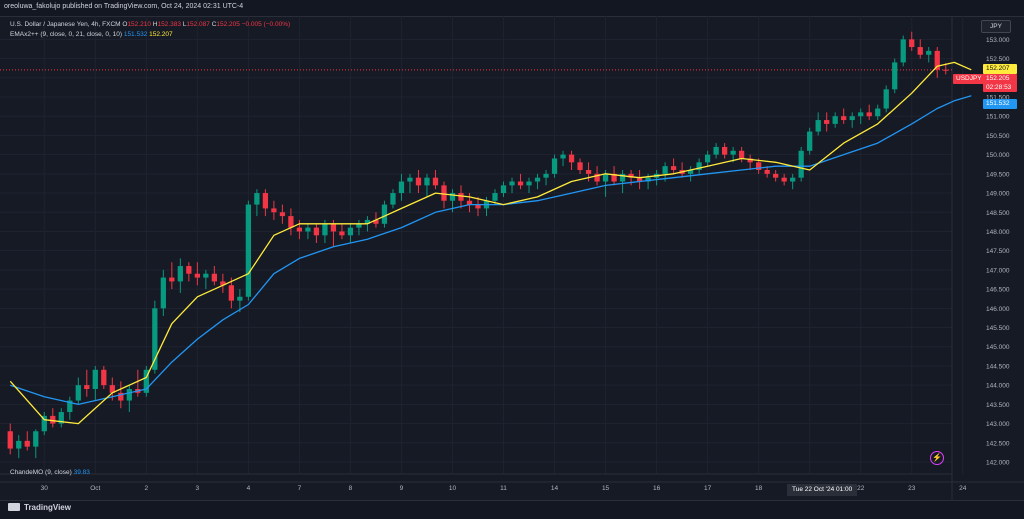 The image size is (1024, 519). I want to click on legend-close-label: C, so click(214, 24).